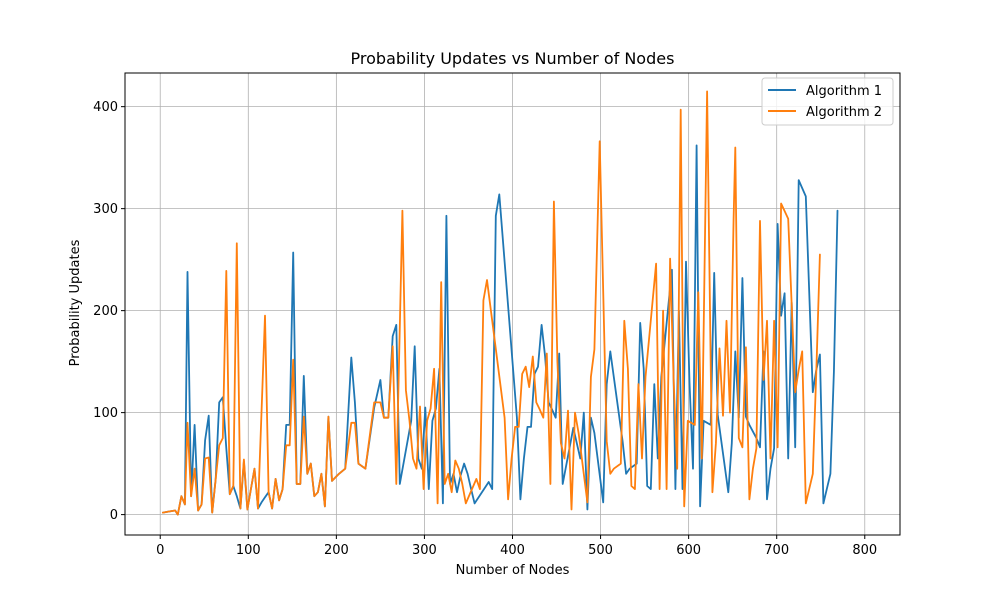  I want to click on x-axis-label: Number of Nodes, so click(513, 570).